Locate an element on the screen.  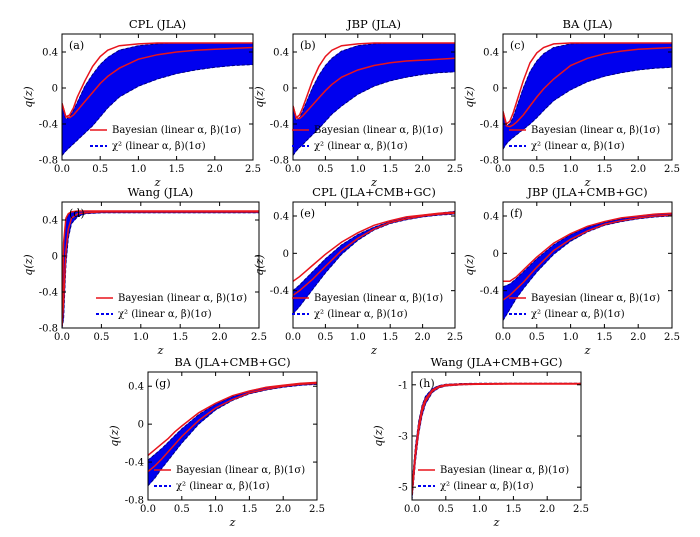
y-tick-label: -3 is located at coordinates (403, 437).